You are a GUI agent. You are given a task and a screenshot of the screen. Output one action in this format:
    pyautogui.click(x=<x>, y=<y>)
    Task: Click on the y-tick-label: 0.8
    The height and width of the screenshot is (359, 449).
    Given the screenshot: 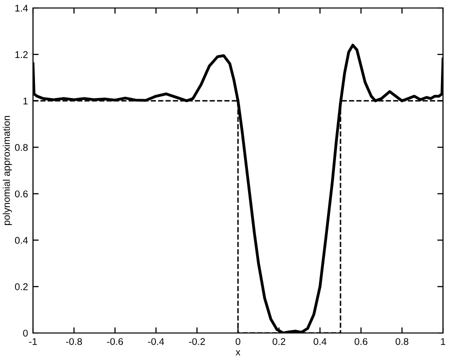 What is the action you would take?
    pyautogui.click(x=21, y=147)
    